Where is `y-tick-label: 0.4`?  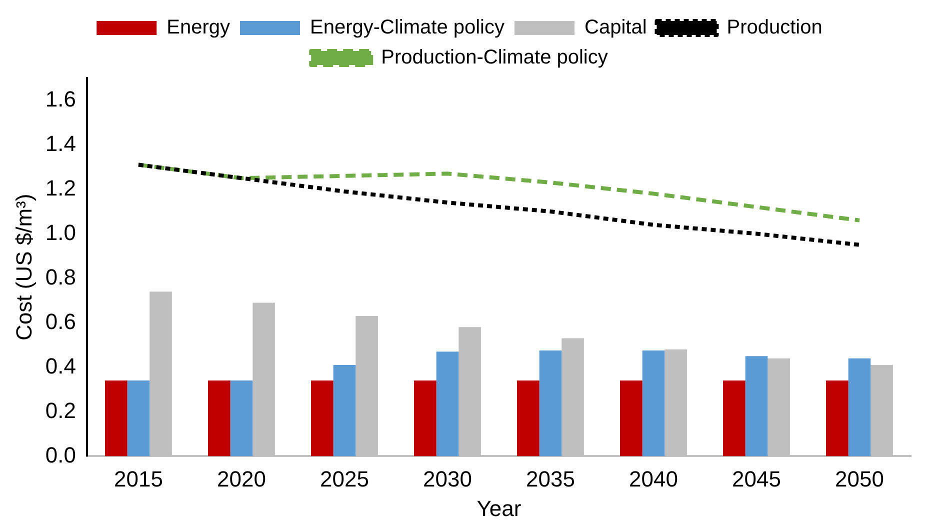 y-tick-label: 0.4 is located at coordinates (60, 365).